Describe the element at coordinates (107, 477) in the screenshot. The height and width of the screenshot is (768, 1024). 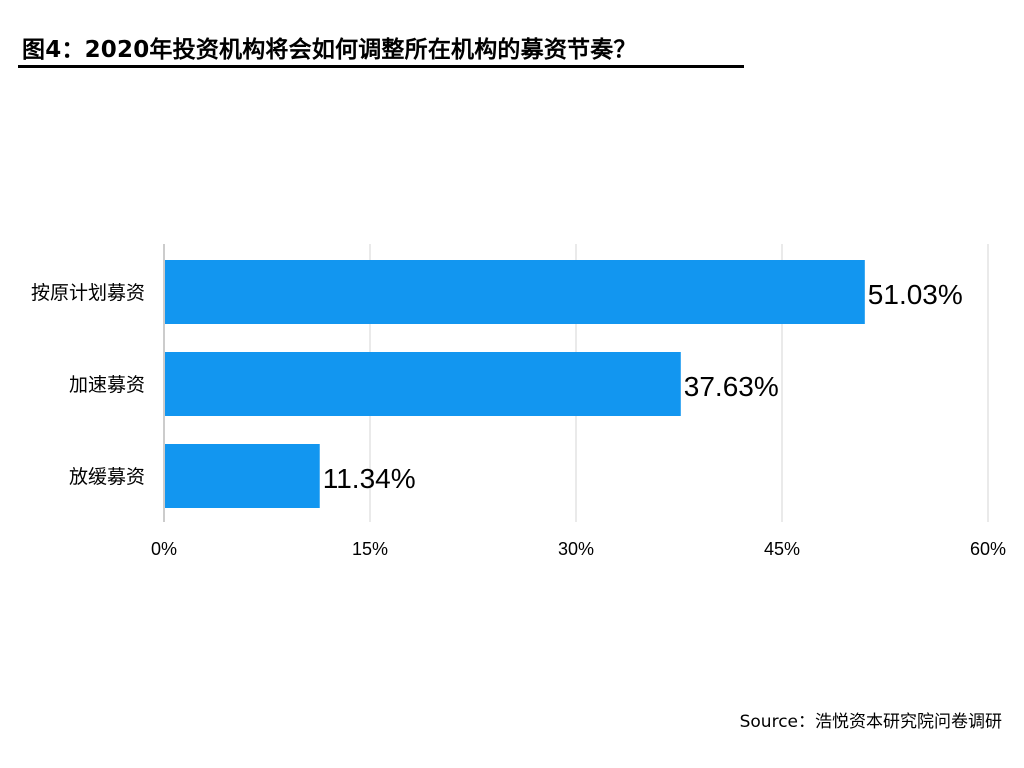
I see `category-label: 放缓募资` at that location.